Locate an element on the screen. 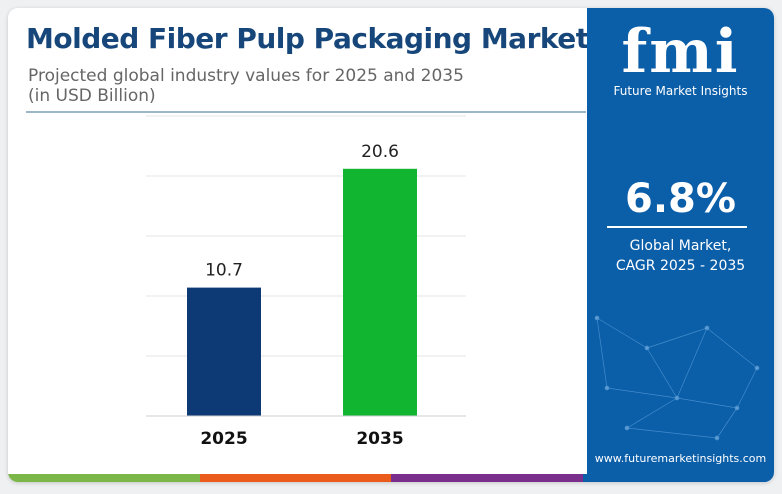 The image size is (782, 494). stripe-orange is located at coordinates (295, 478).